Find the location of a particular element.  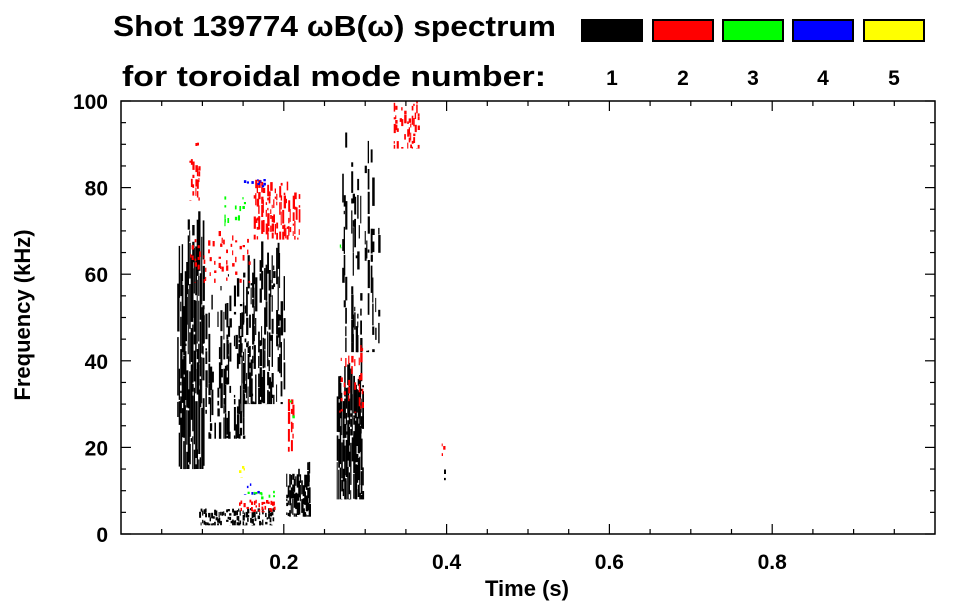

y-tick-label: 20 is located at coordinates (96, 448).